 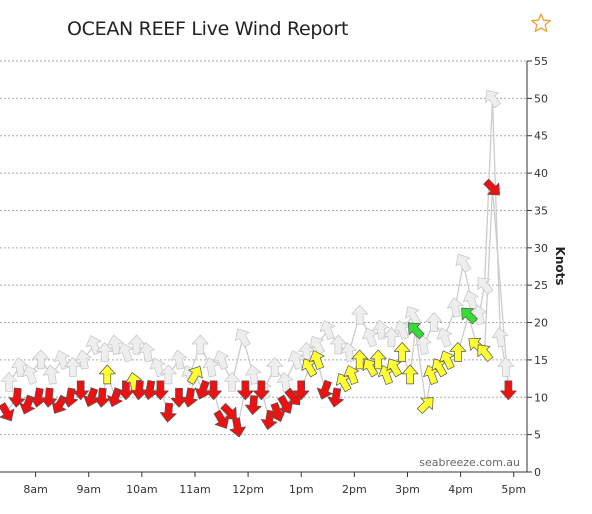 What do you see at coordinates (194, 489) in the screenshot?
I see `x-tick-label: 11am` at bounding box center [194, 489].